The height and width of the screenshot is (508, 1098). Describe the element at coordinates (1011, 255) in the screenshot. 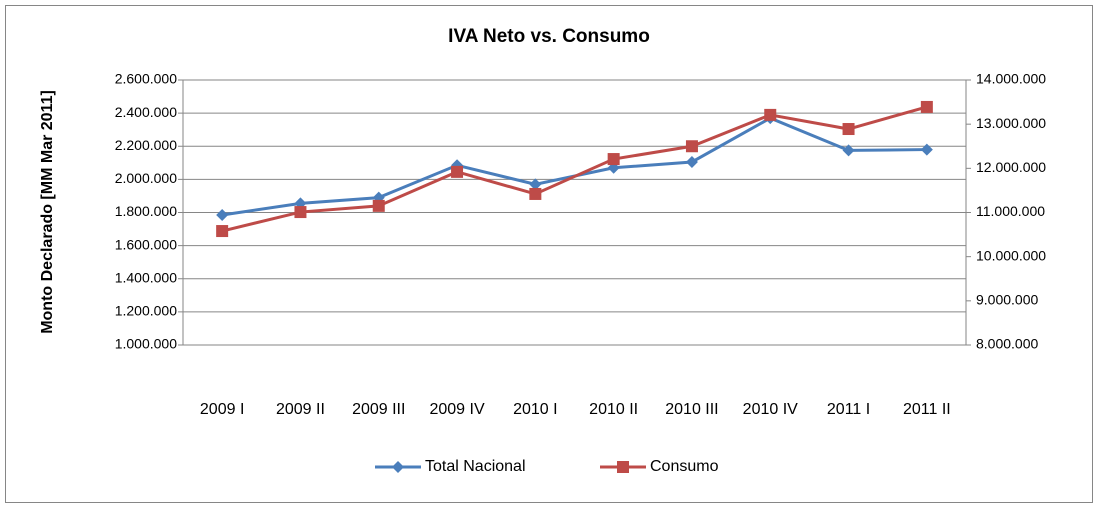

I see `y2-tick-label: 10.000.000` at that location.